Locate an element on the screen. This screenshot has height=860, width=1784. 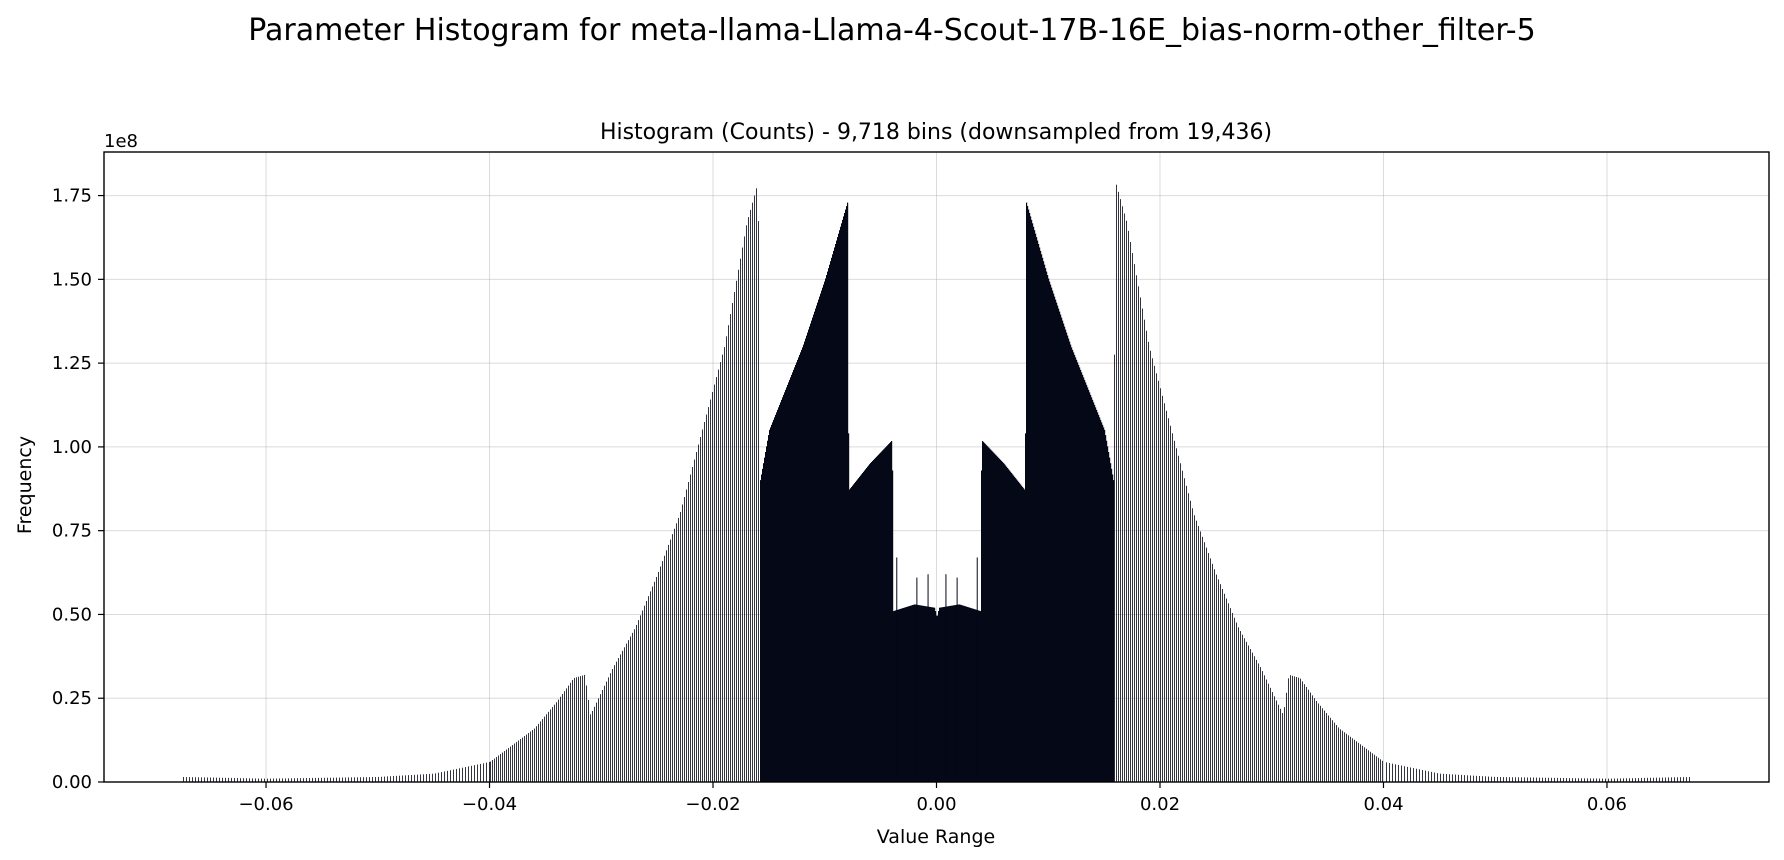
y-tick-label: 0.25 is located at coordinates (72, 698).